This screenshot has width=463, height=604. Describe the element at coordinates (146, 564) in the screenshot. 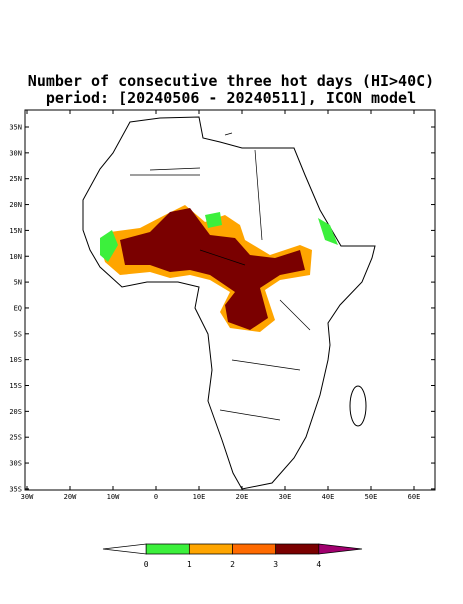

I see `colorbar-label: 0` at that location.